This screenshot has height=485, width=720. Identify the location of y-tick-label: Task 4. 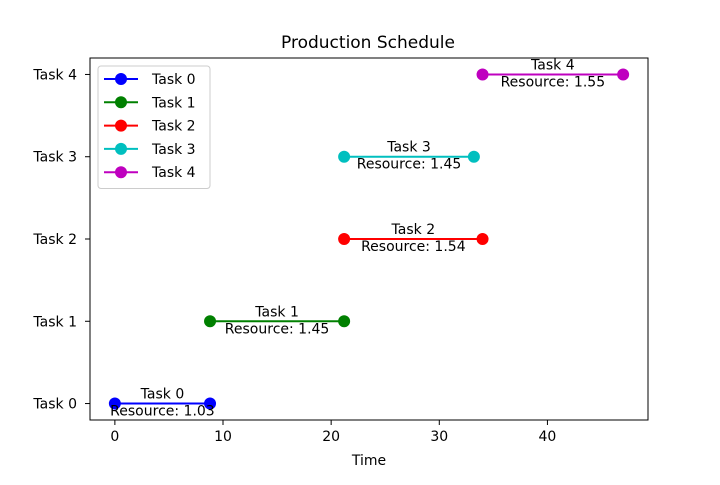
(54, 75).